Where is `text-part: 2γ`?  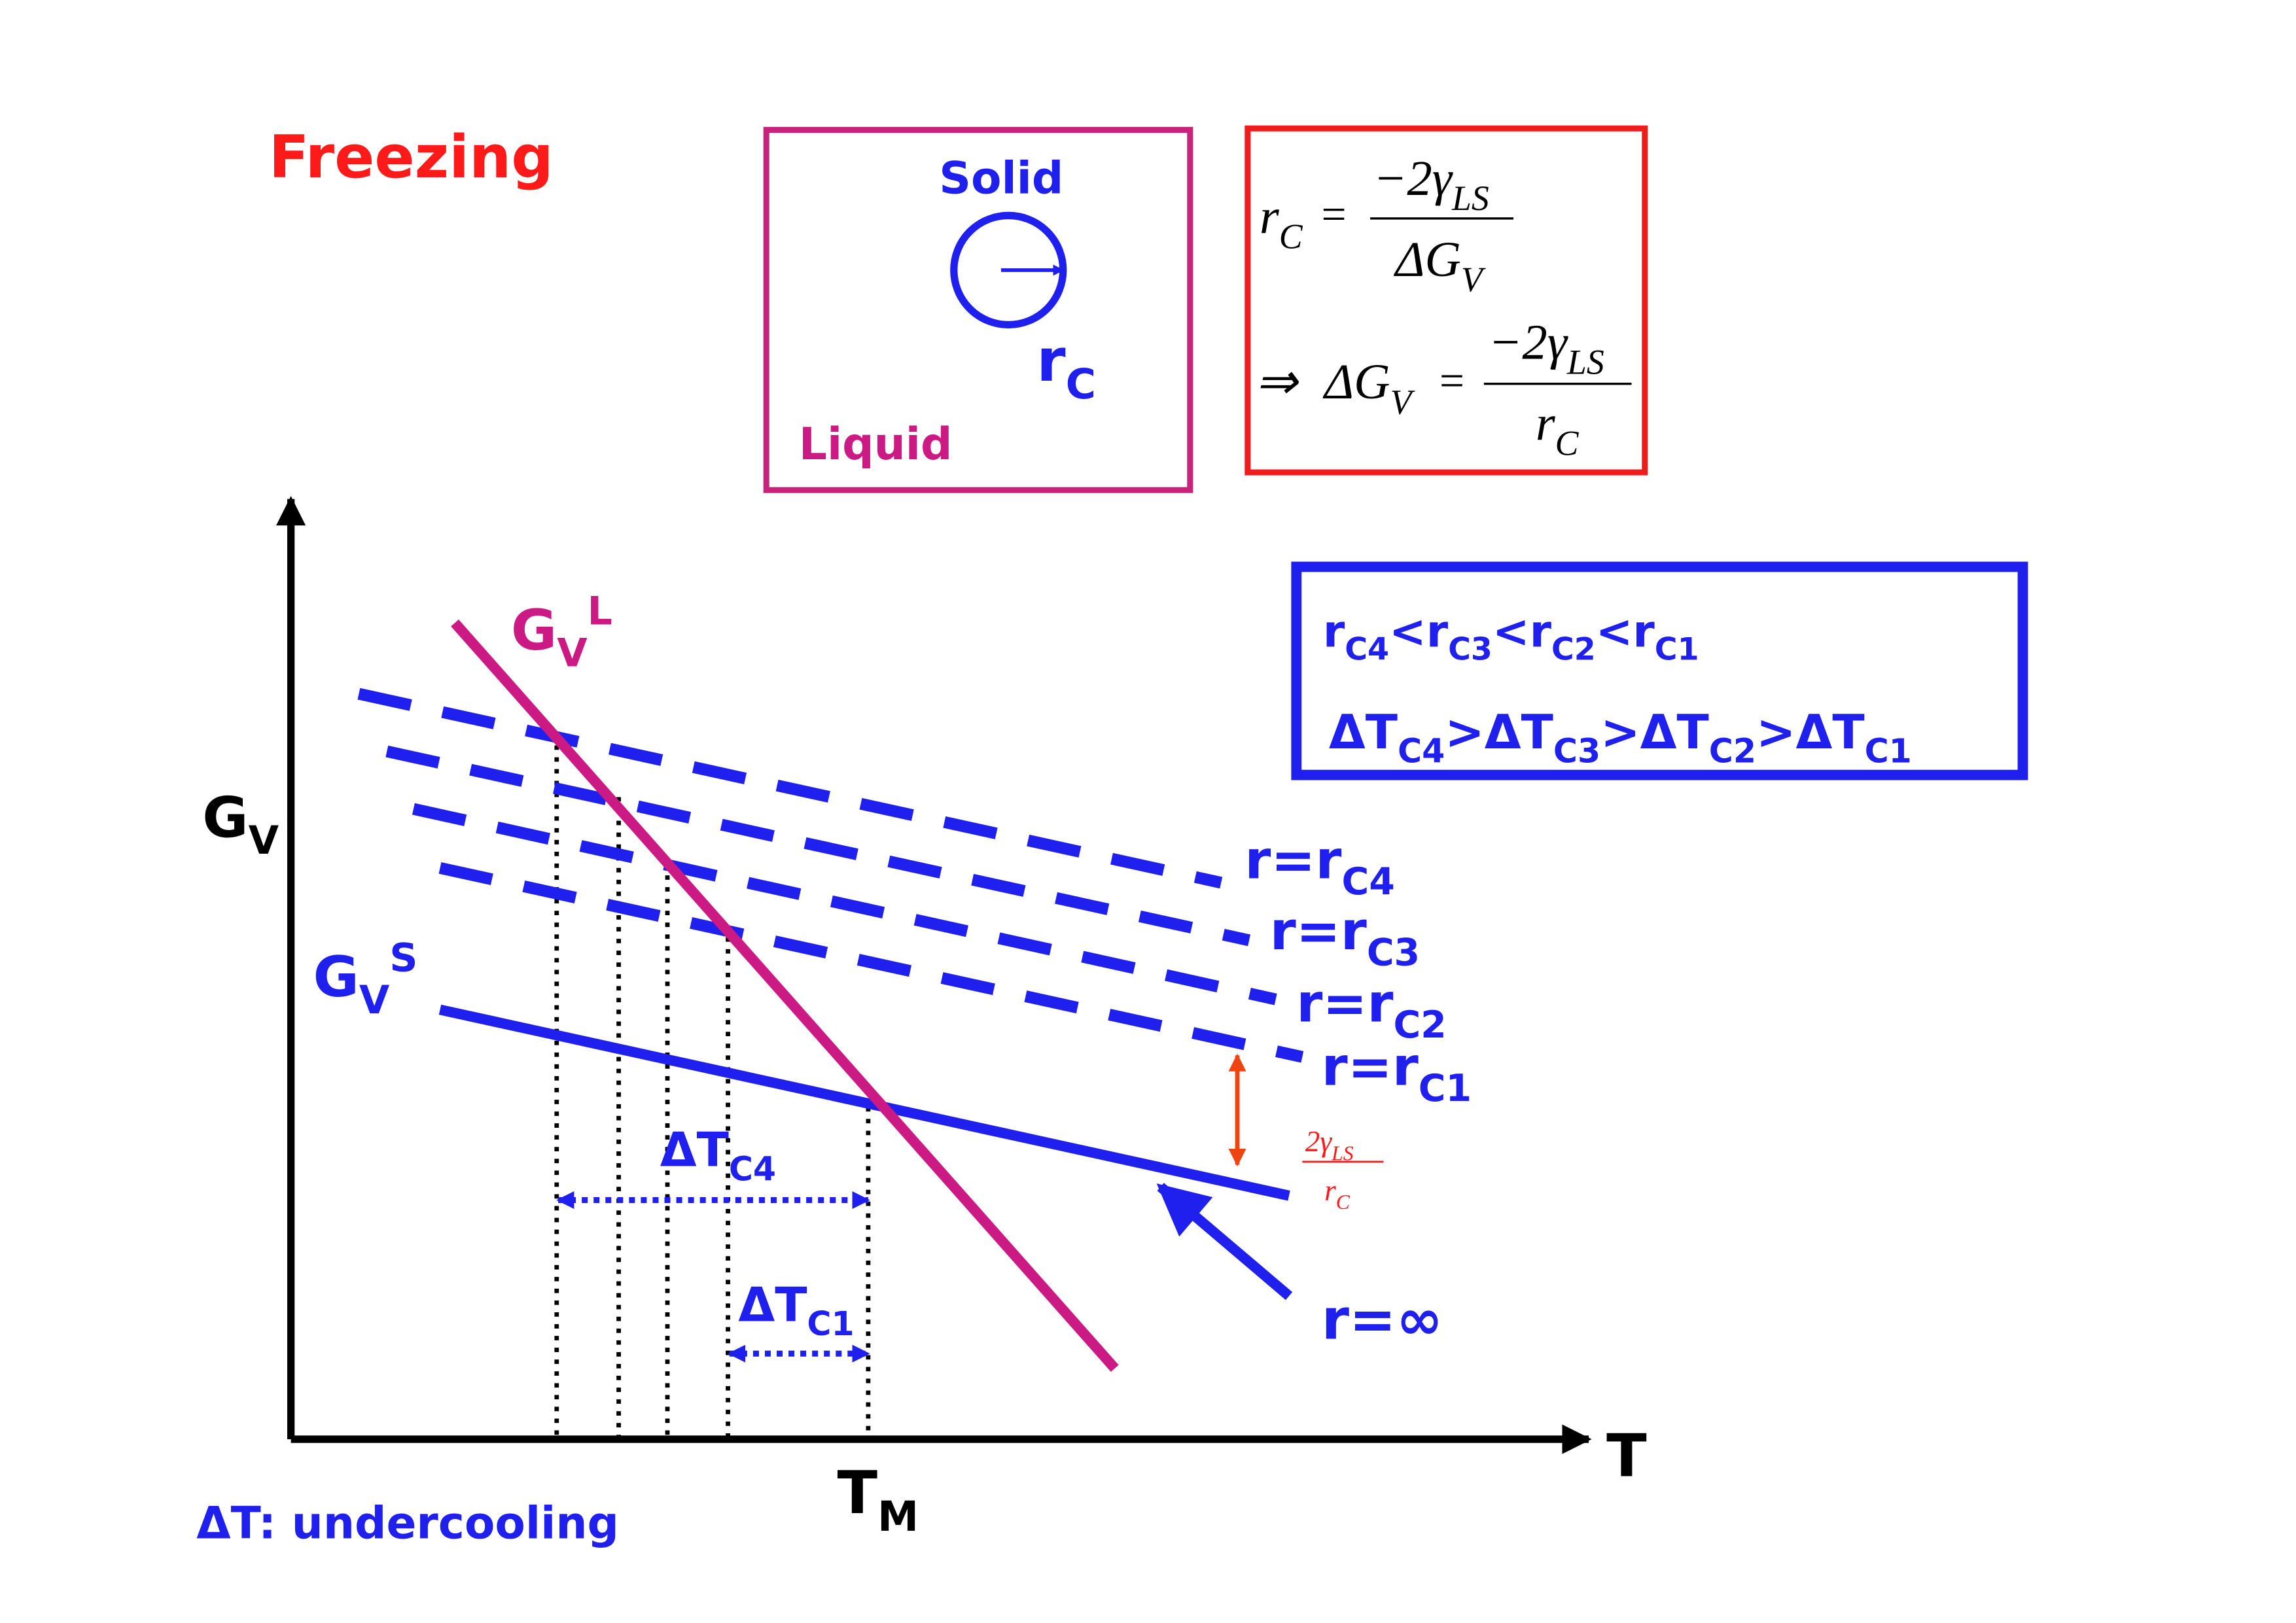 text-part: 2γ is located at coordinates (1319, 1142).